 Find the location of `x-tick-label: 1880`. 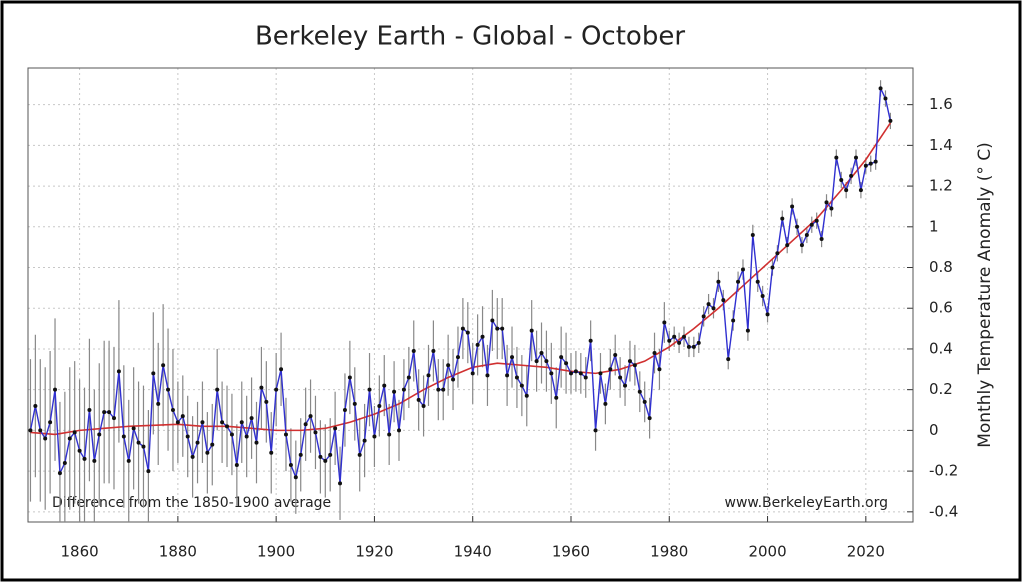

x-tick-label: 1880 is located at coordinates (178, 552).